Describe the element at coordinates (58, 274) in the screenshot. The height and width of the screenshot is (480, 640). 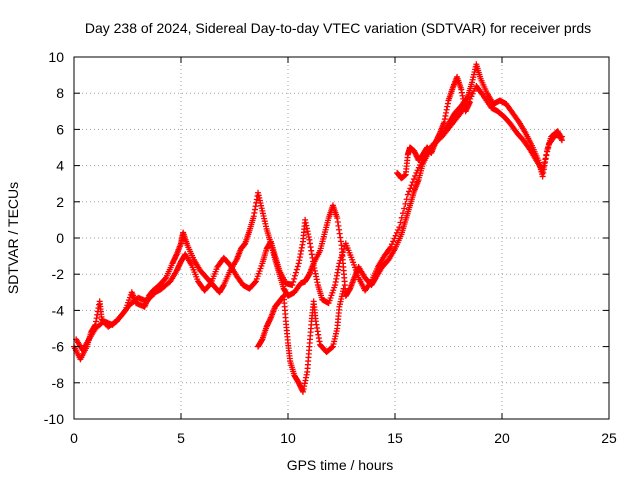
I see `y-tick-label: -2` at that location.